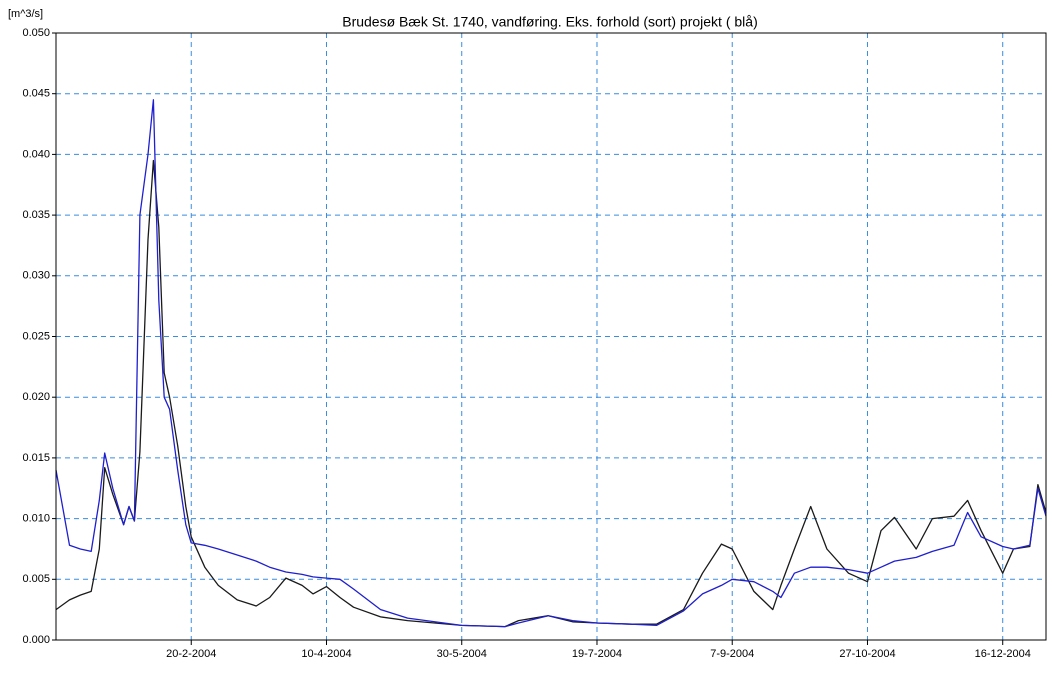 The width and height of the screenshot is (1052, 696). I want to click on y-tick-label: 0.045, so click(36, 94).